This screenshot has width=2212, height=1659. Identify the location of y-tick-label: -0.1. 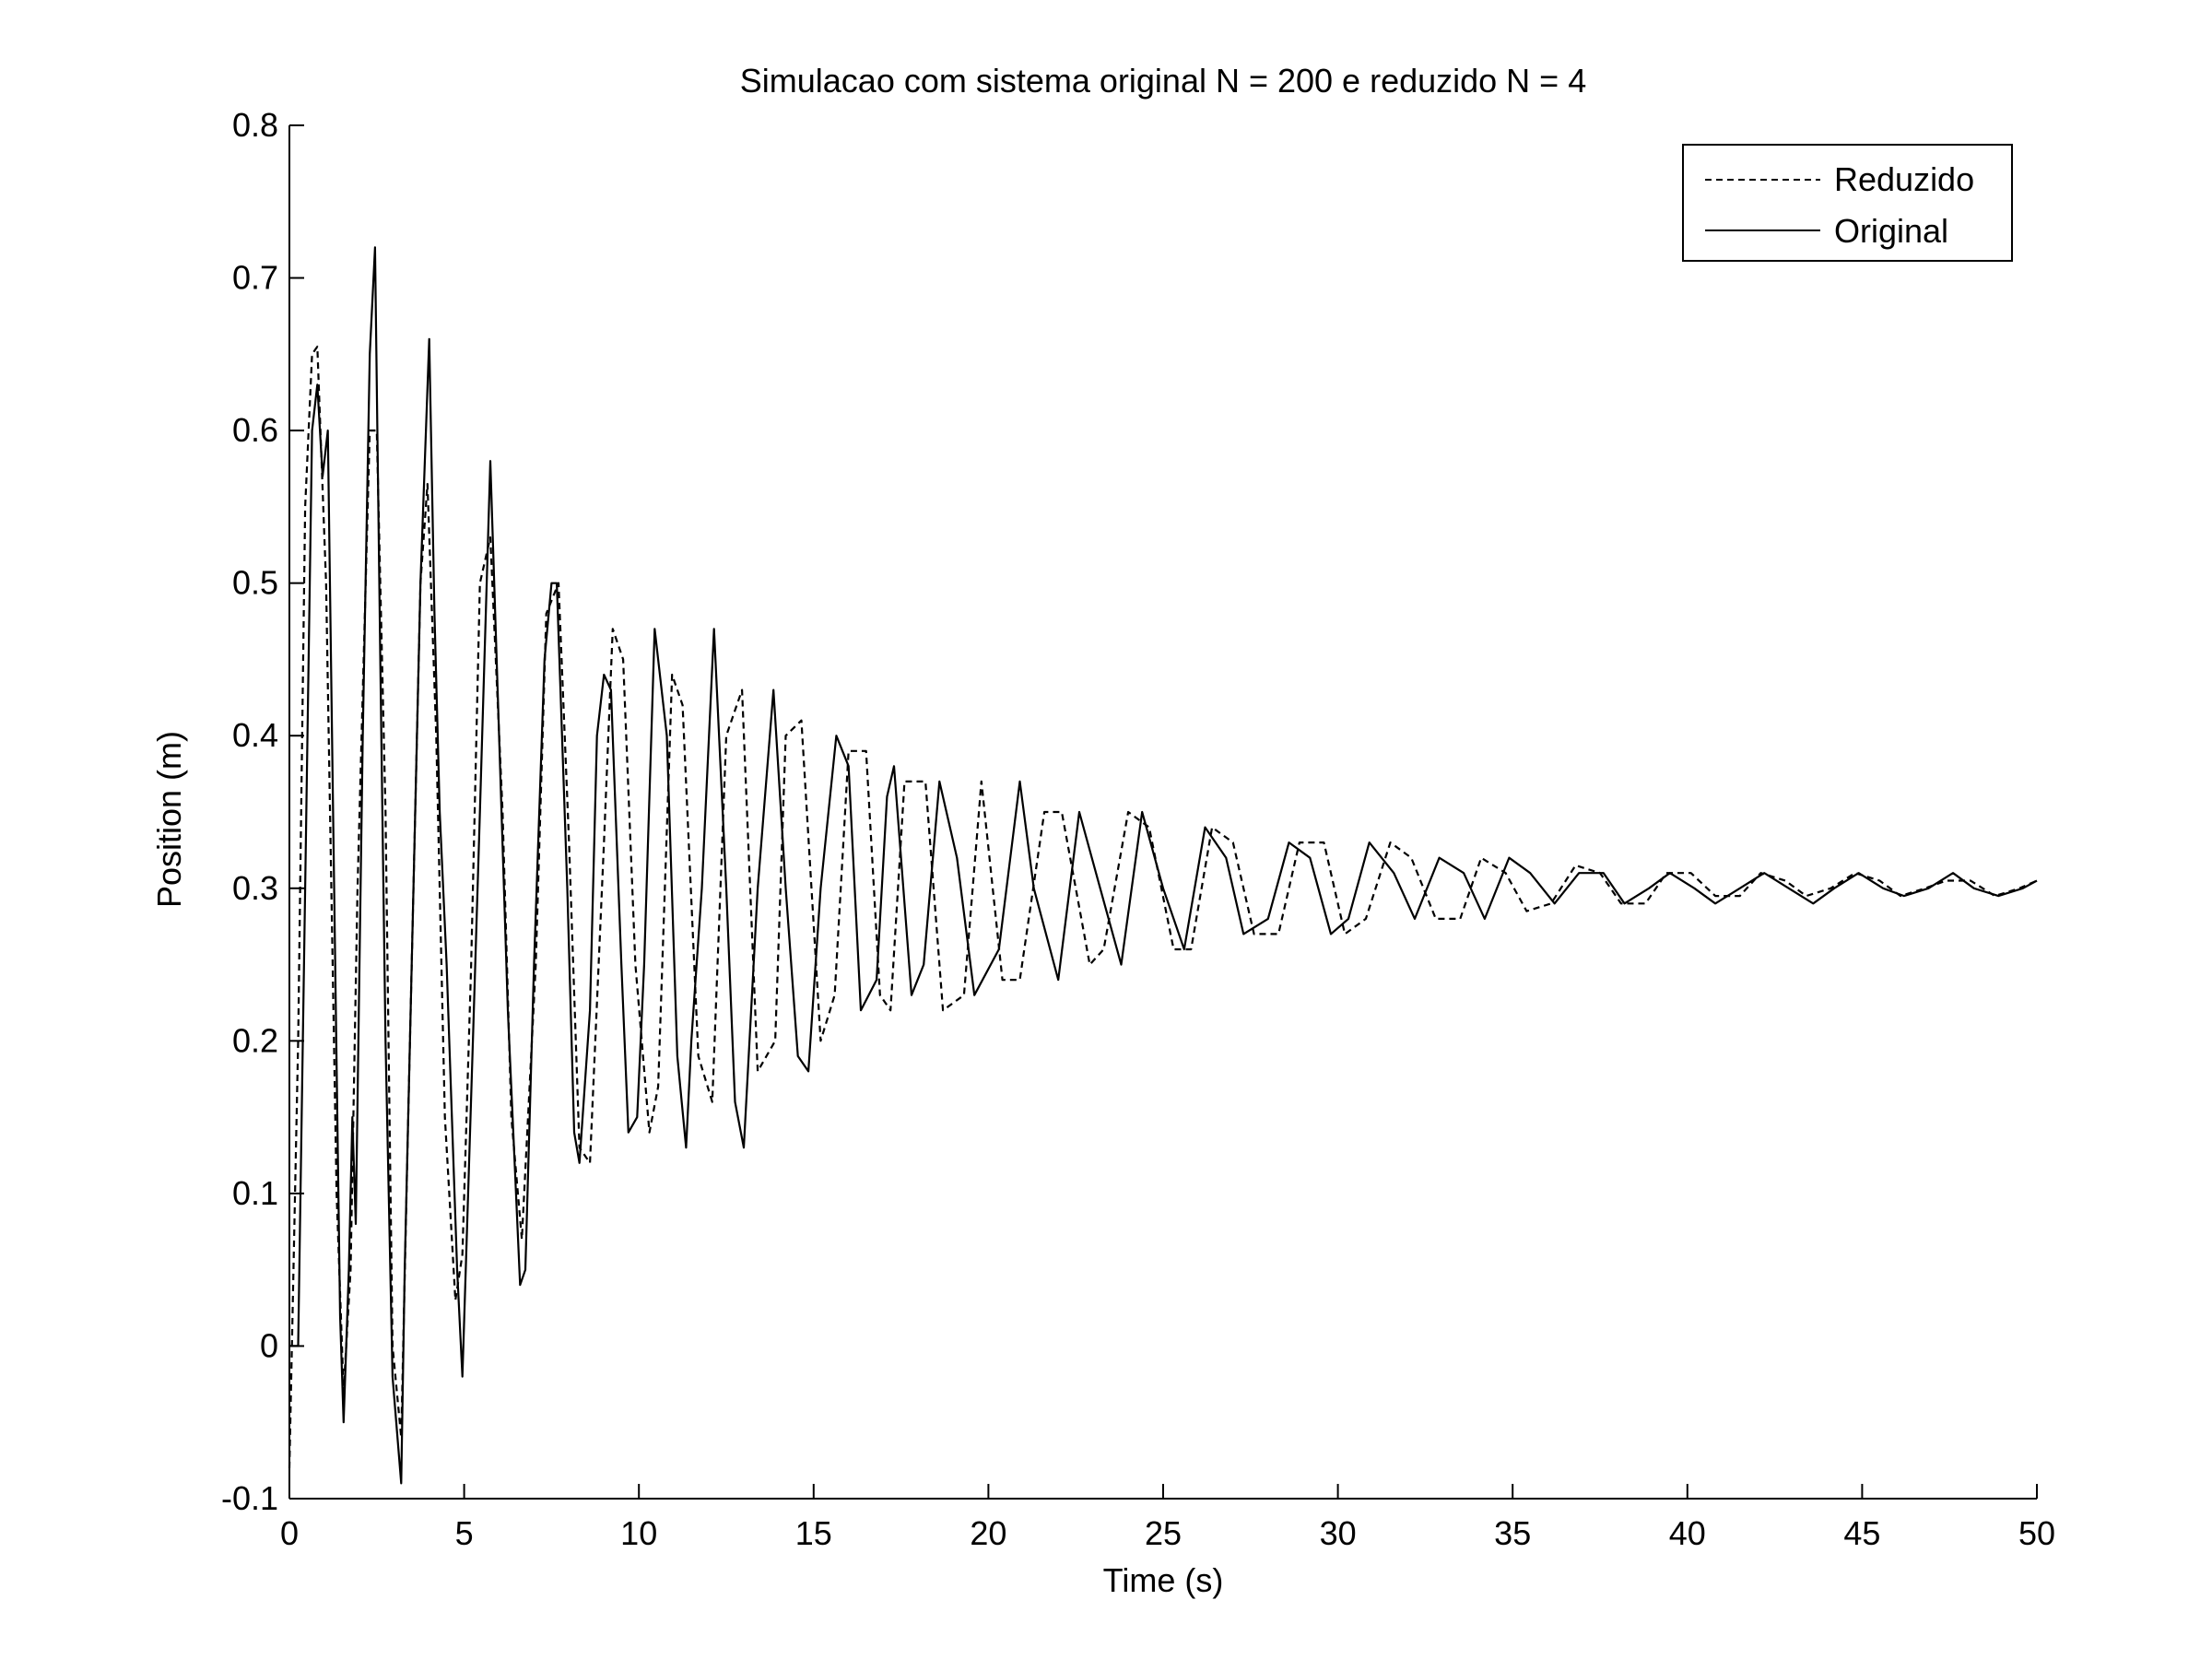
(249, 1498).